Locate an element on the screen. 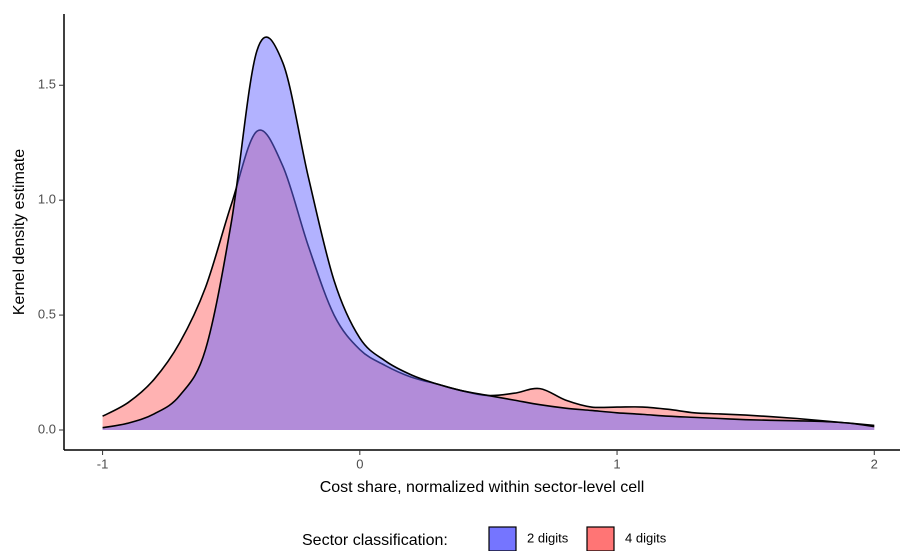 The height and width of the screenshot is (551, 904). x-tick-label: 2 is located at coordinates (874, 463).